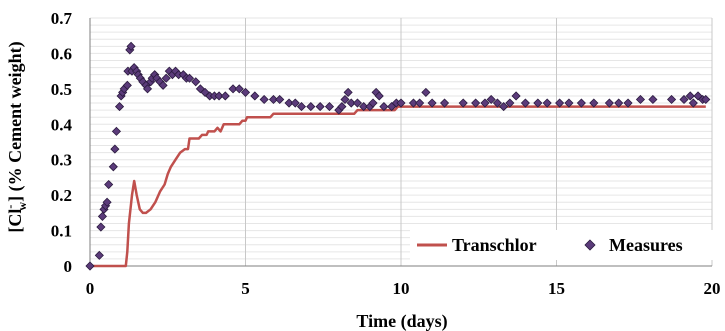 The image size is (725, 331). Describe the element at coordinates (62, 142) in the screenshot. I see `y-tick-labels: 0 0.1 0.2 0.3 0.4 0.5 0.6 0.7` at that location.